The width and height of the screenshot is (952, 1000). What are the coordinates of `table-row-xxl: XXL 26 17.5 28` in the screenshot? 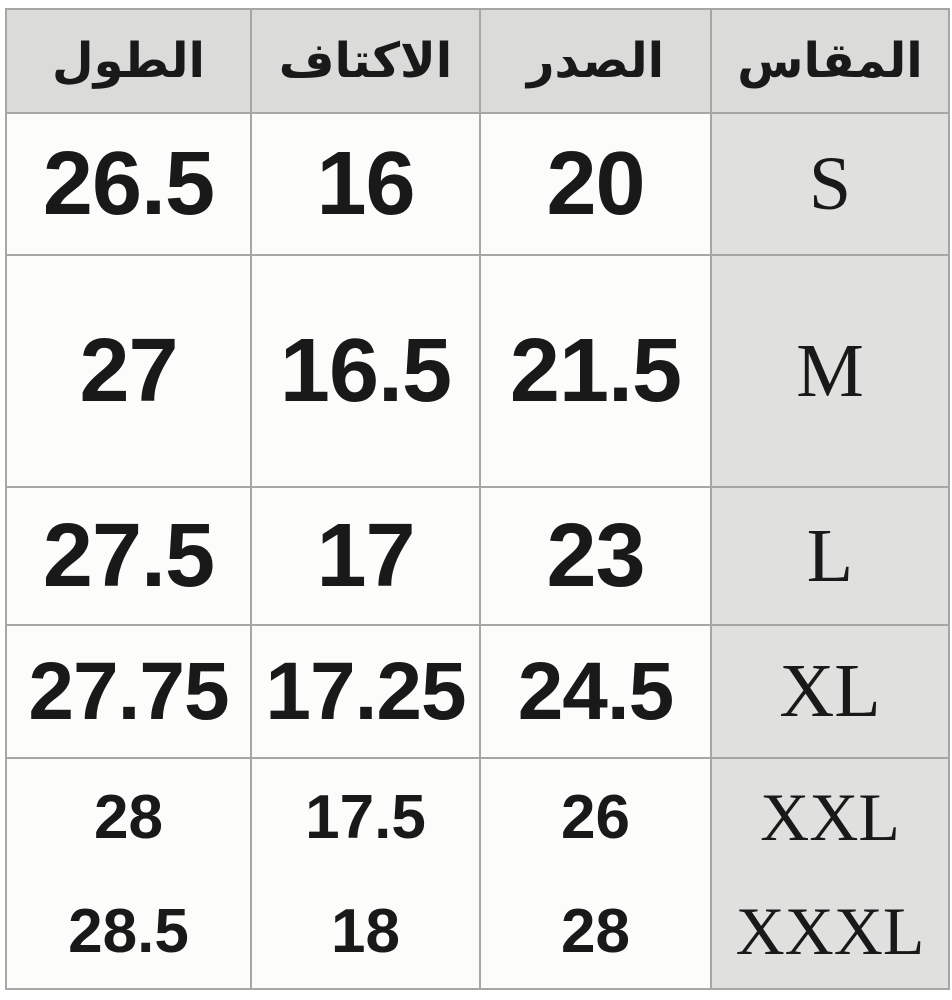 It's located at (477, 816).